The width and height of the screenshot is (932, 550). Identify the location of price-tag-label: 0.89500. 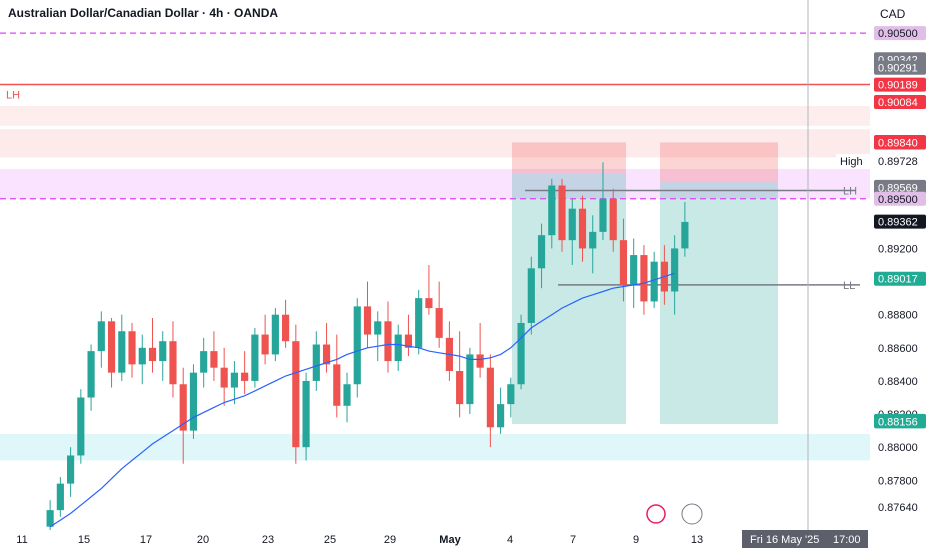
(898, 200).